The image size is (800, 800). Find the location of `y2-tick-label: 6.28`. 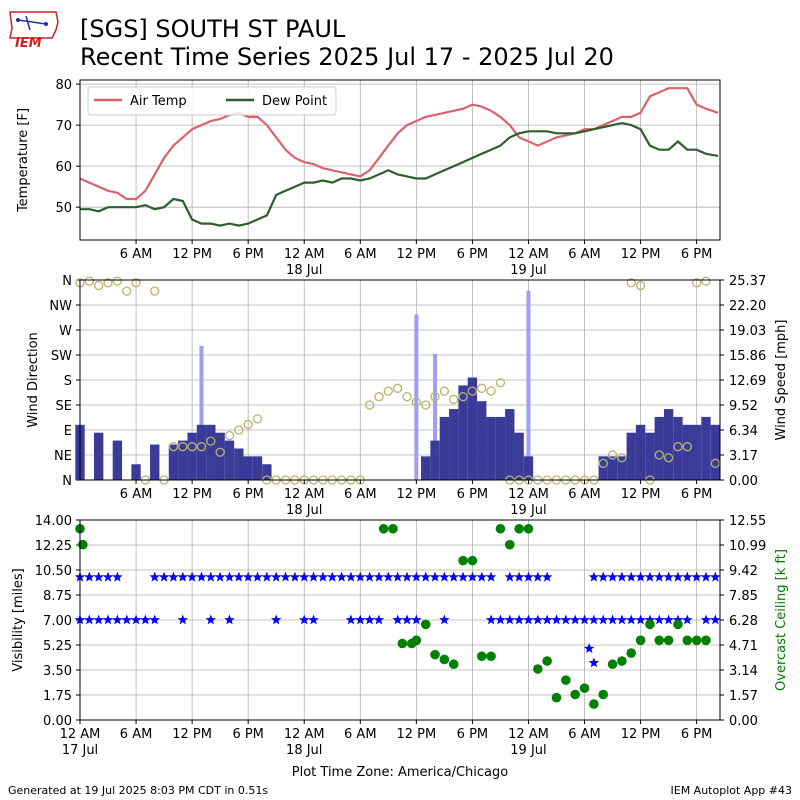

y2-tick-label: 6.28 is located at coordinates (743, 621).